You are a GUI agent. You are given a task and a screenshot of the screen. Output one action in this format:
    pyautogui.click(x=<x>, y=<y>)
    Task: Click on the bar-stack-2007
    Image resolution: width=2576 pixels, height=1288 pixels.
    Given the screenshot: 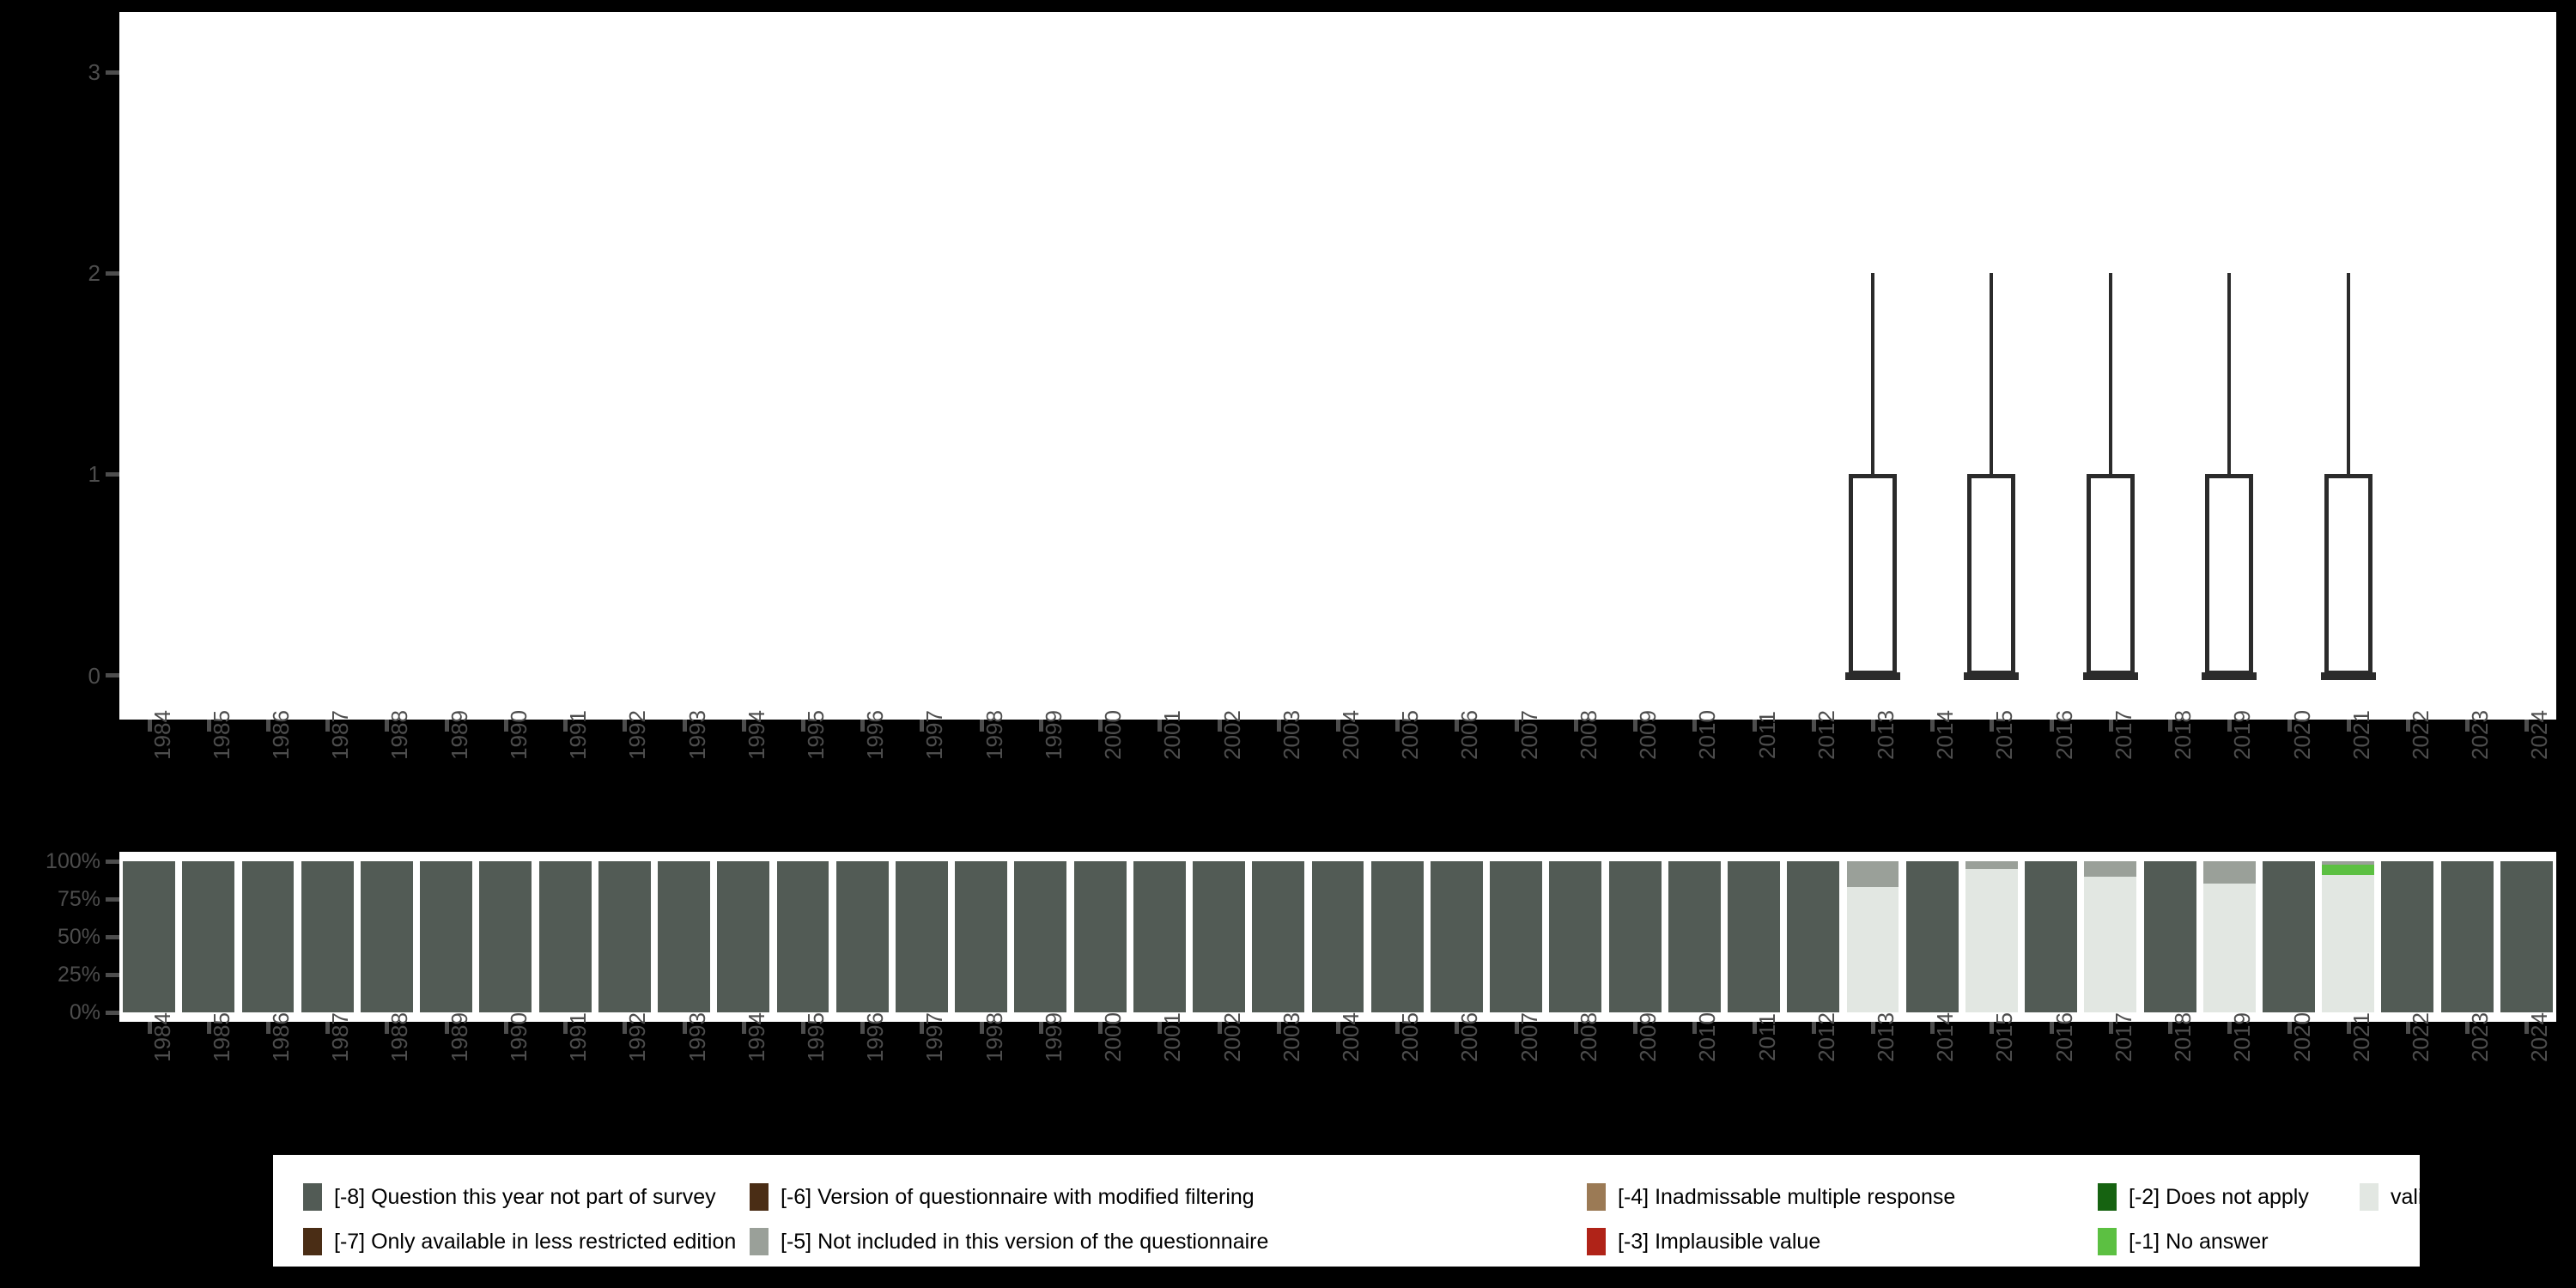 What is the action you would take?
    pyautogui.click(x=1517, y=936)
    